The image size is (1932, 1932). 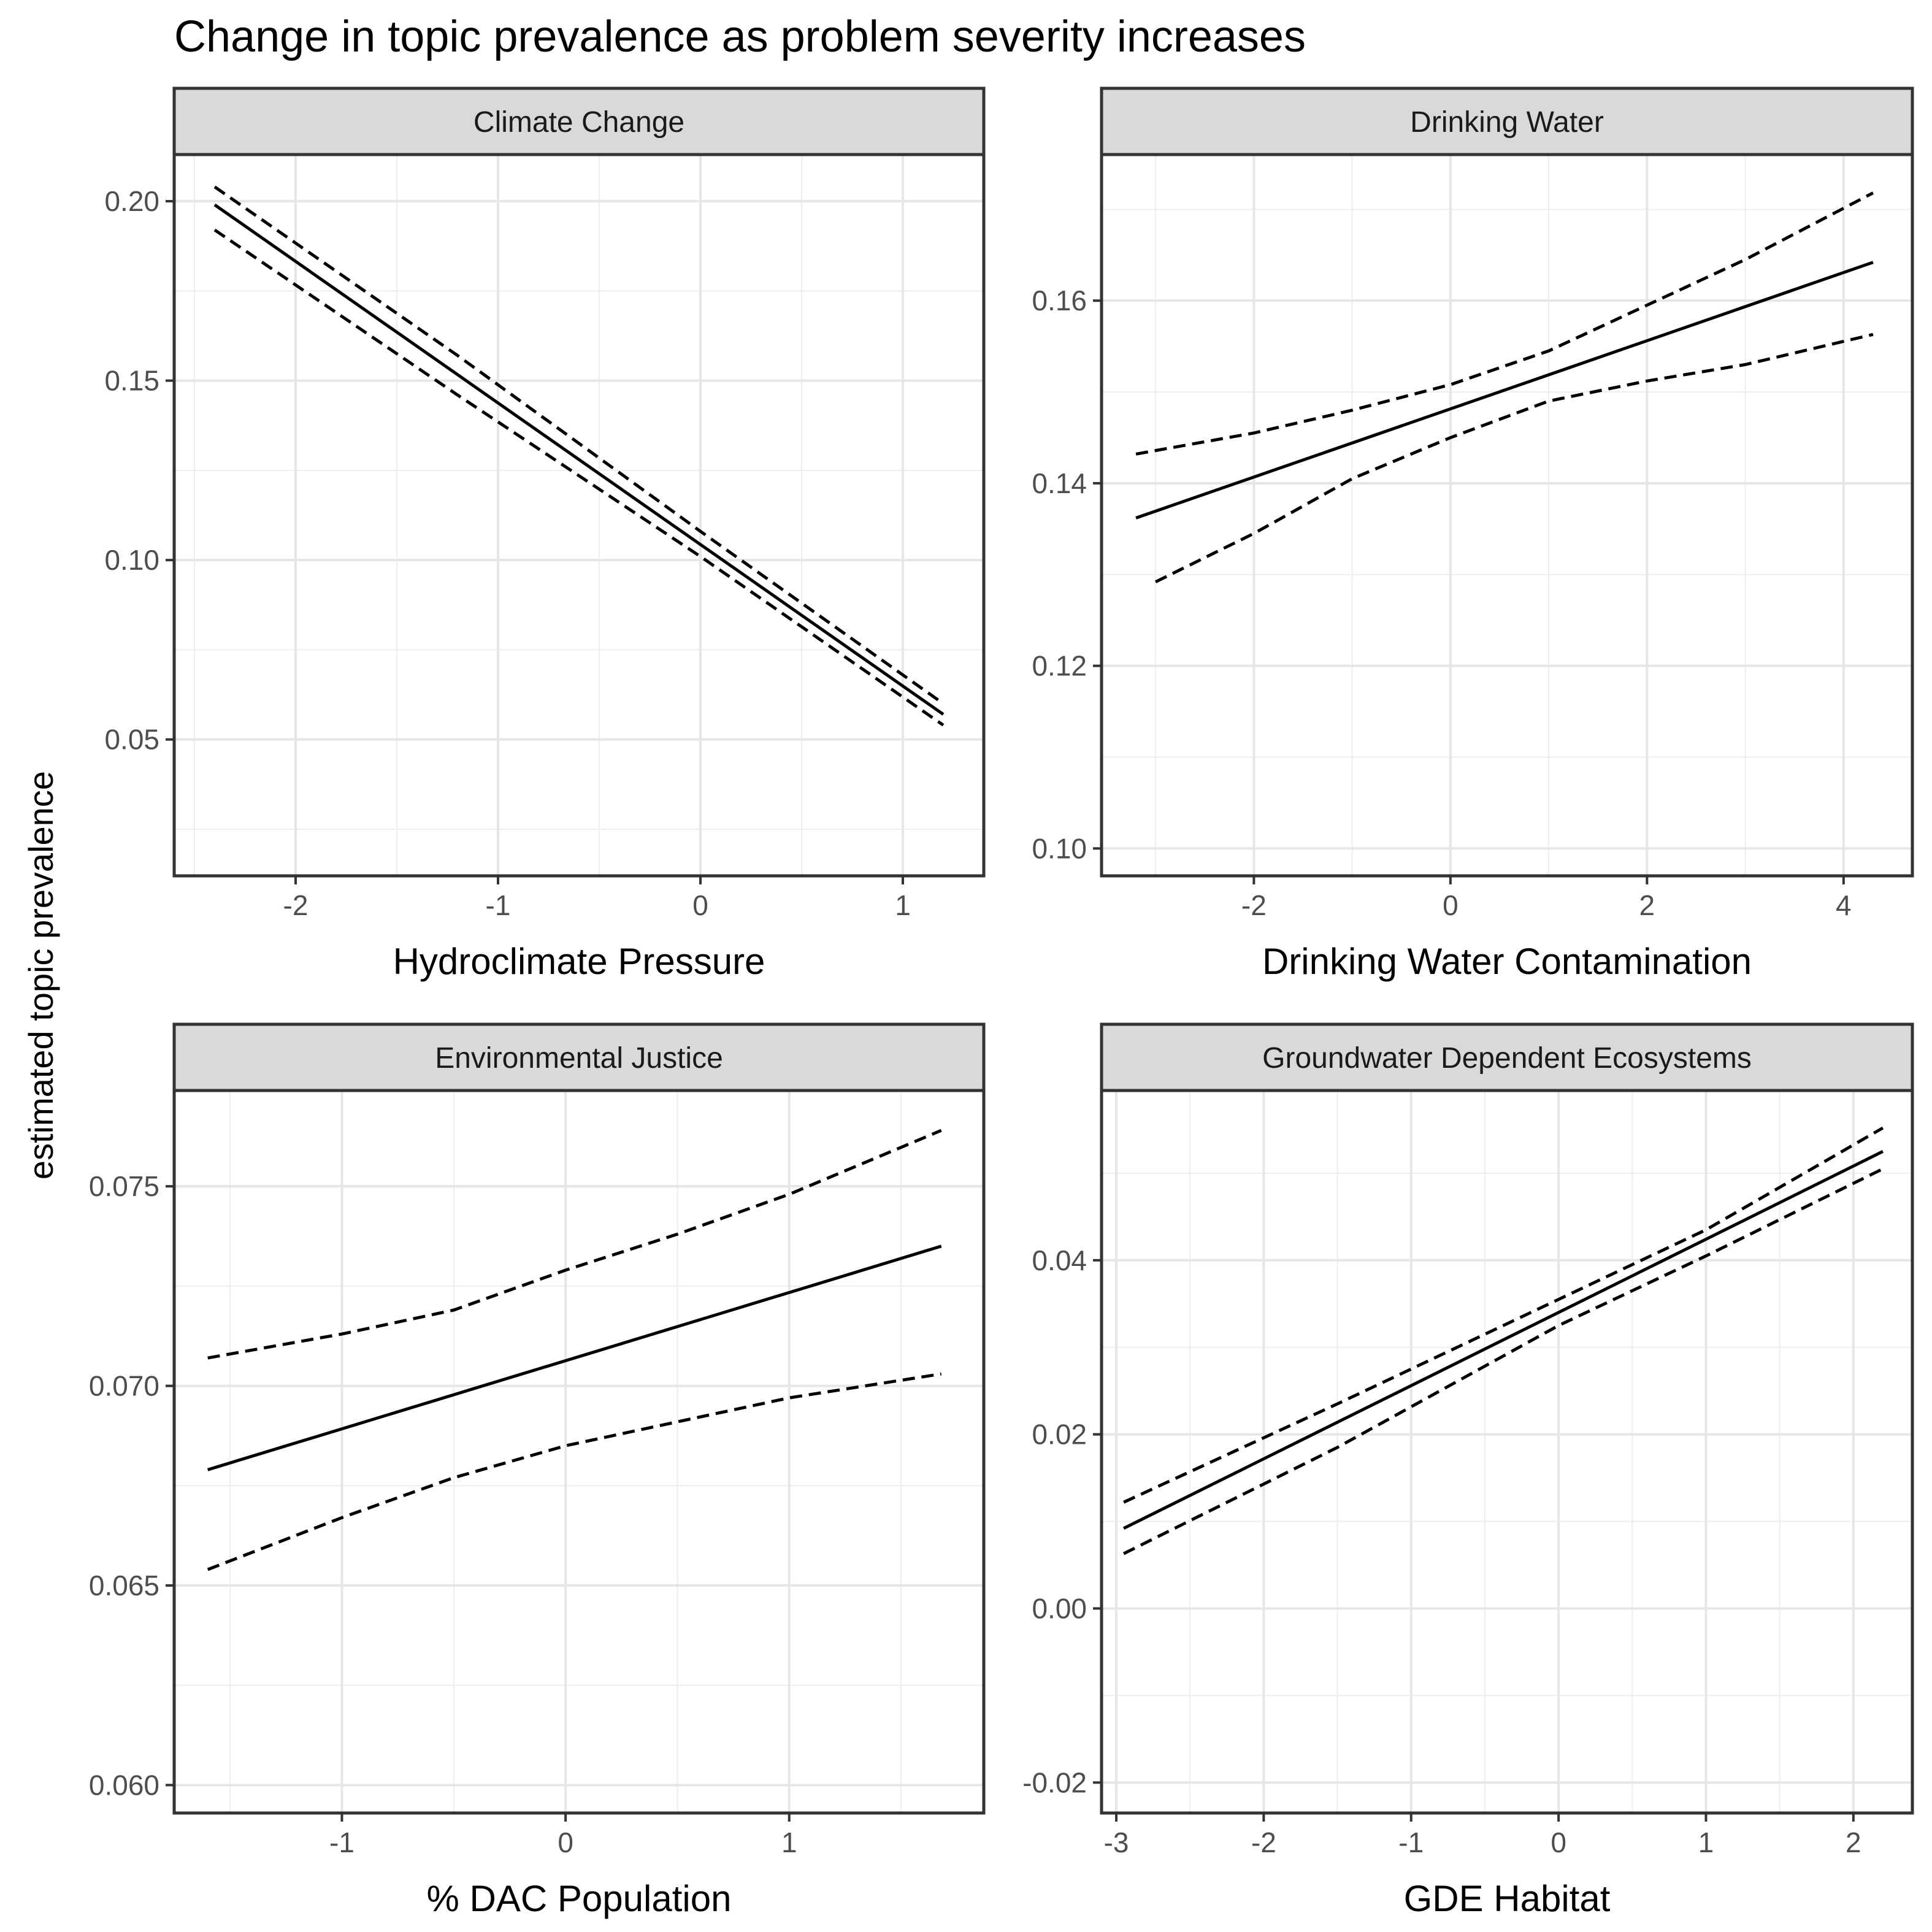 I want to click on y-tick-label: 0.060, so click(x=124, y=1785).